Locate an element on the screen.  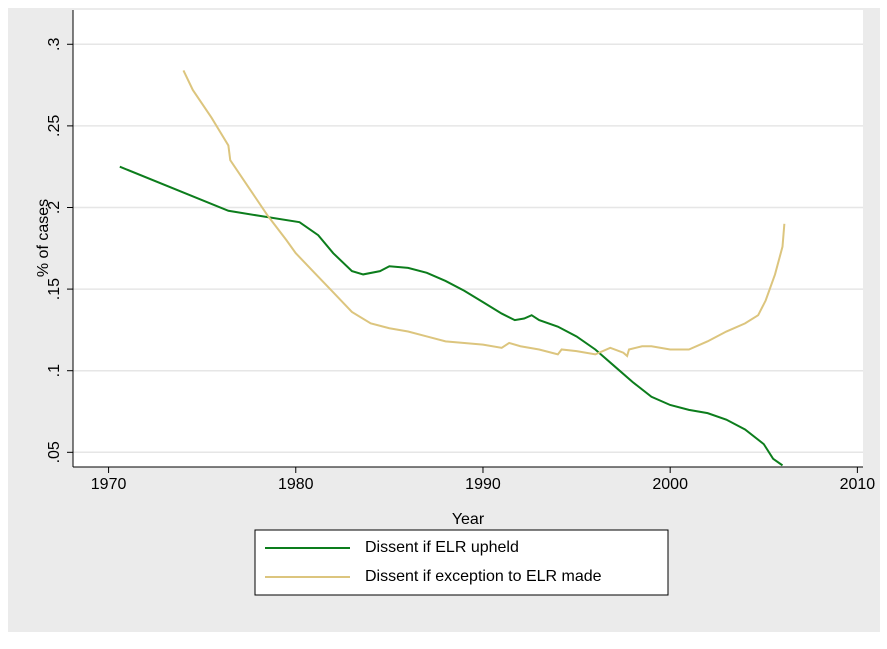
y-tick-label: .3 is located at coordinates (54, 44).